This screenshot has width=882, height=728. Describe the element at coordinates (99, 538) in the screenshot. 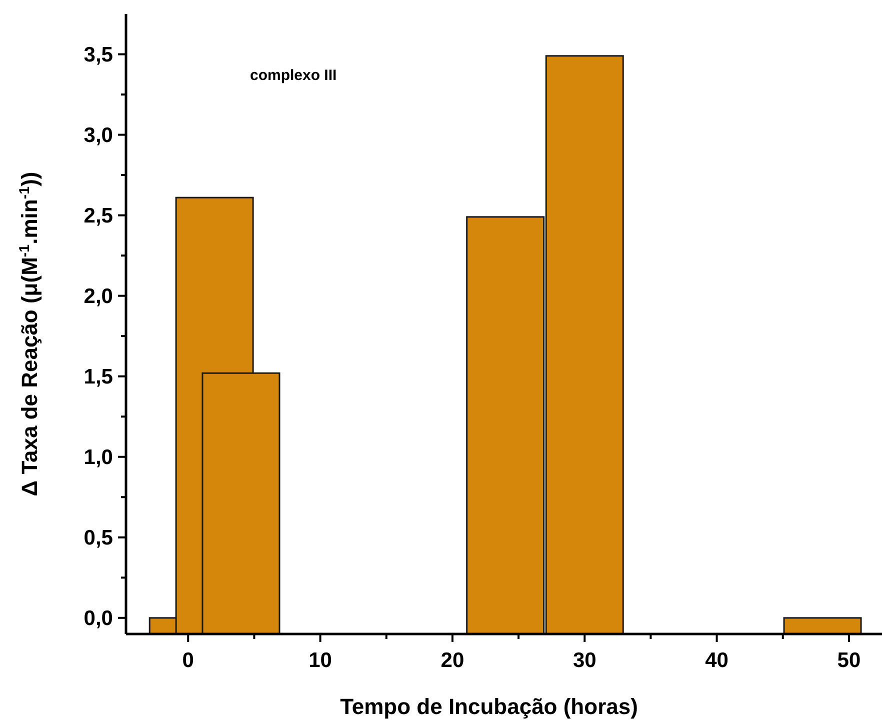

I see `y-tick-label: 0,5` at that location.